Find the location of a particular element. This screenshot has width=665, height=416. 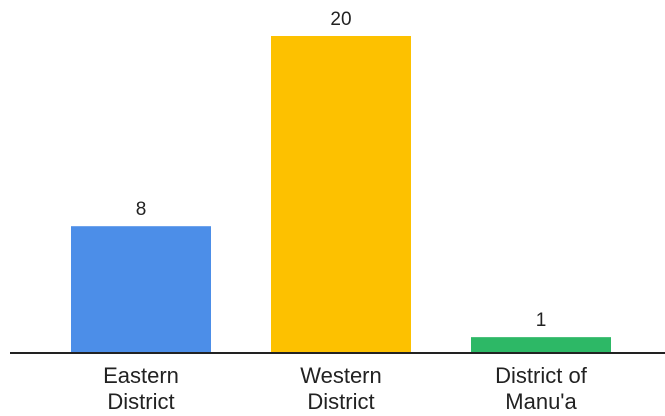

x-tick-label-2-line-1: Manu'a is located at coordinates (541, 401).